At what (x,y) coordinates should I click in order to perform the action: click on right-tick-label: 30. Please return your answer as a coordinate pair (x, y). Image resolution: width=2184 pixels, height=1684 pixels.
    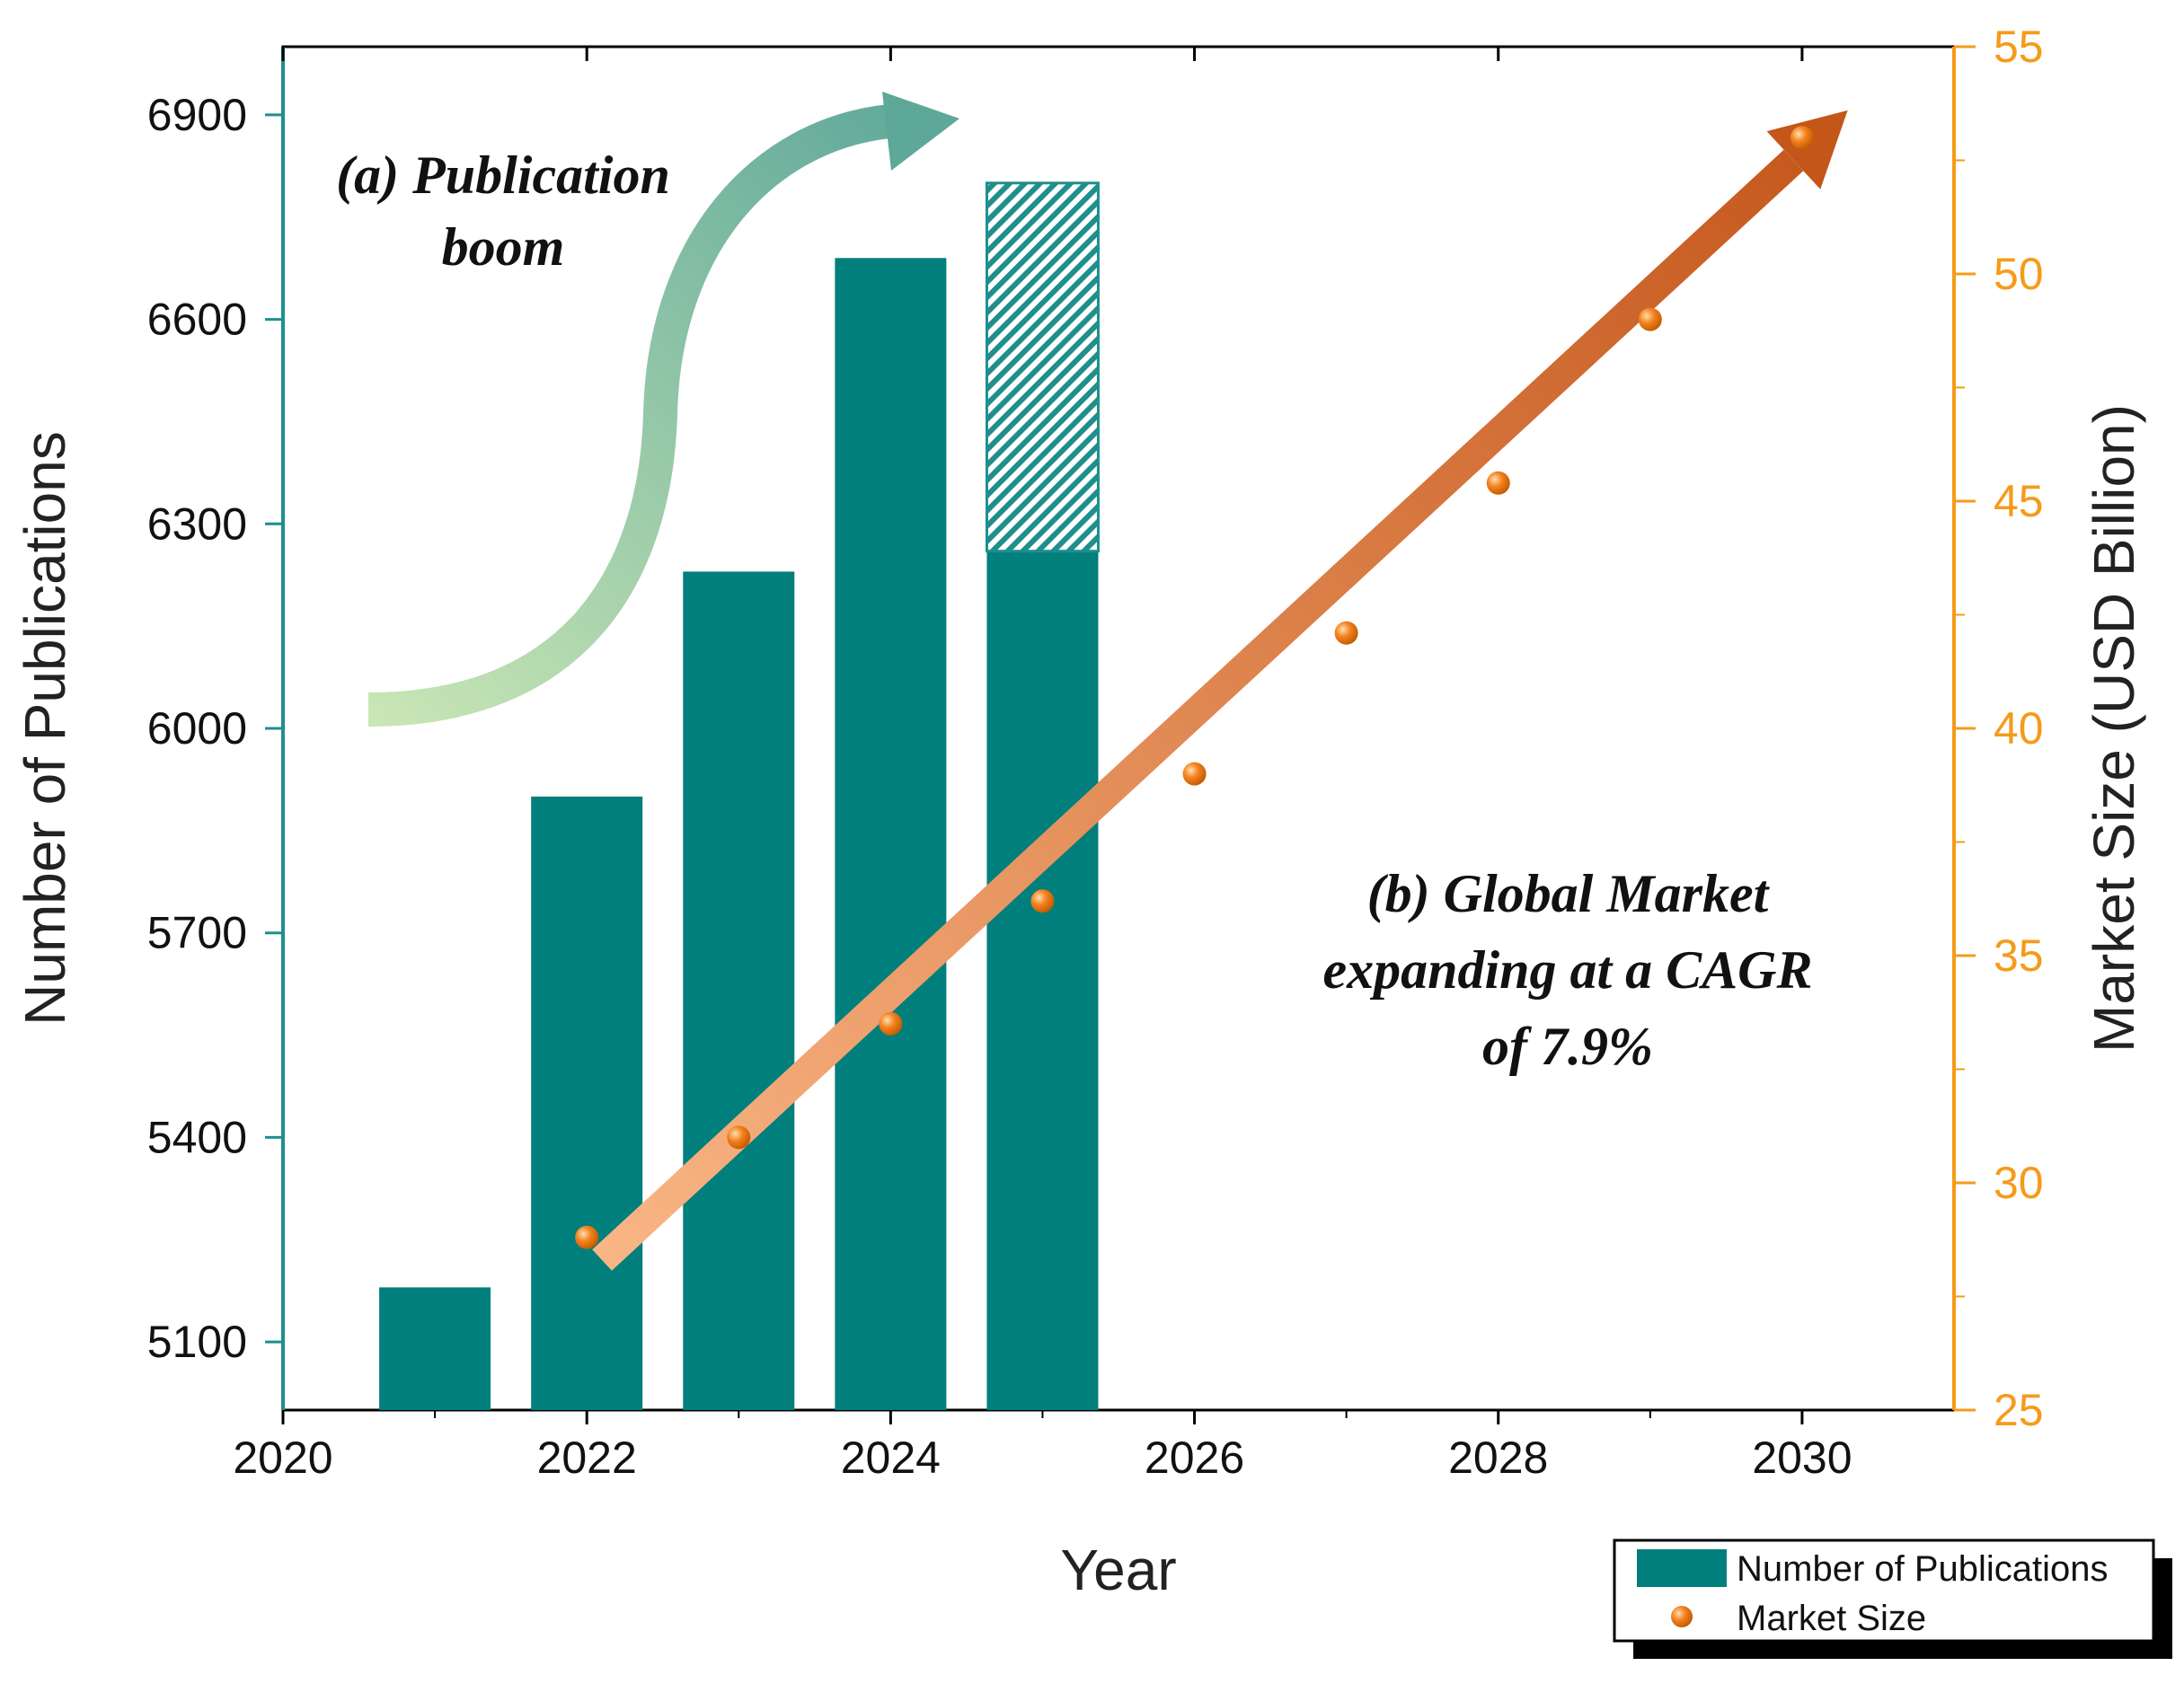
    Looking at the image, I should click on (2019, 1183).